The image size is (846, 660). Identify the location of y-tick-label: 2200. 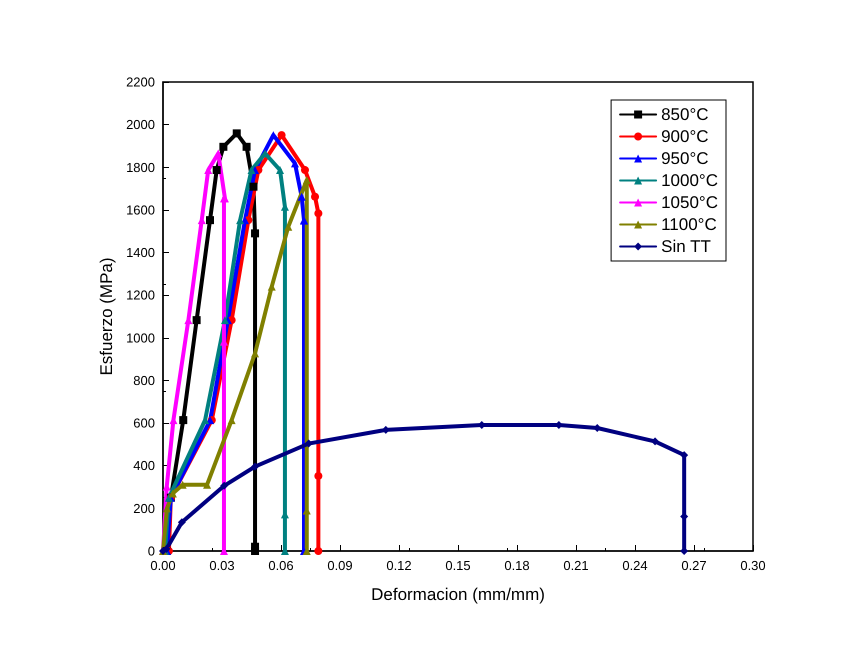
(140, 82).